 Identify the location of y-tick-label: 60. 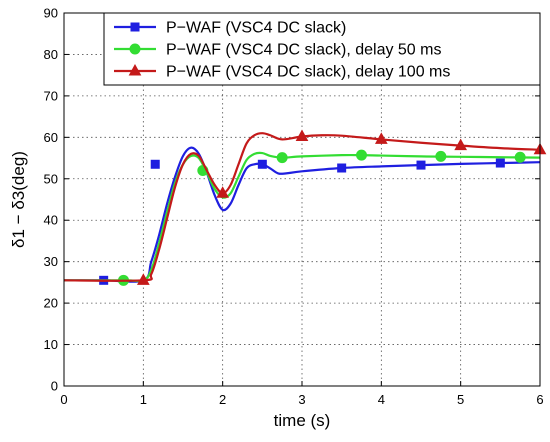
(51, 137).